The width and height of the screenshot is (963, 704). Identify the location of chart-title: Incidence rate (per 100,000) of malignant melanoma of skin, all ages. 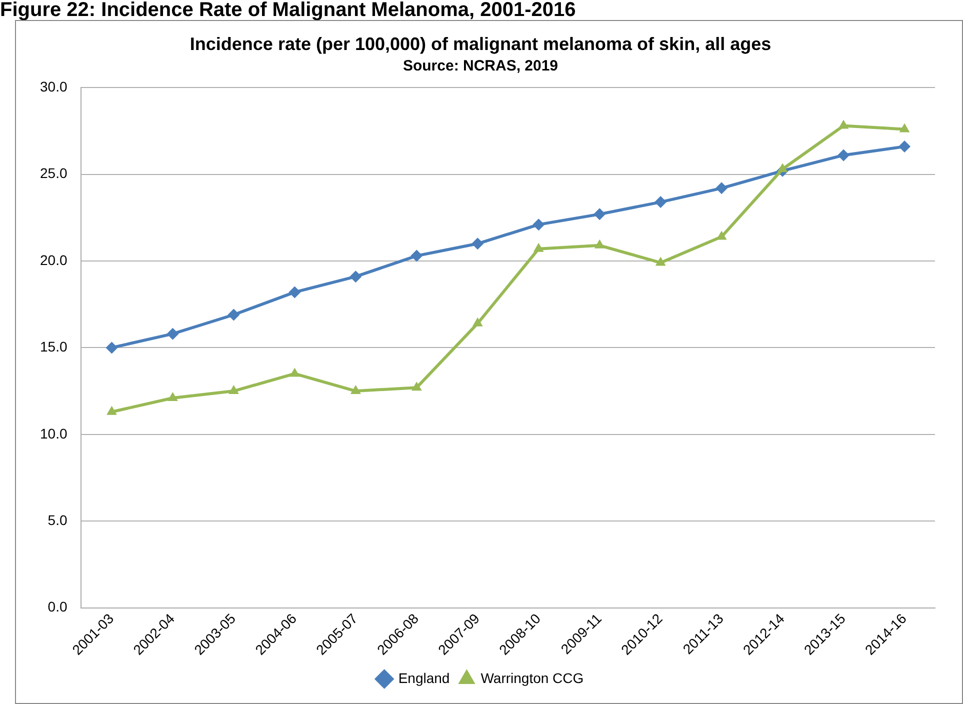
(481, 44).